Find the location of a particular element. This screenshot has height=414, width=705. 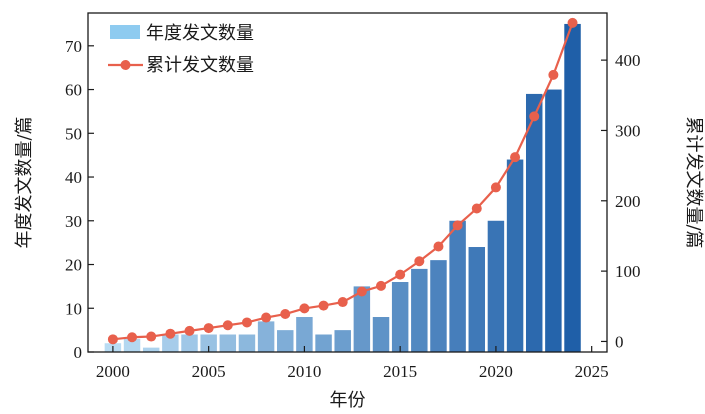

legend-swatch-bar is located at coordinates (125, 32).